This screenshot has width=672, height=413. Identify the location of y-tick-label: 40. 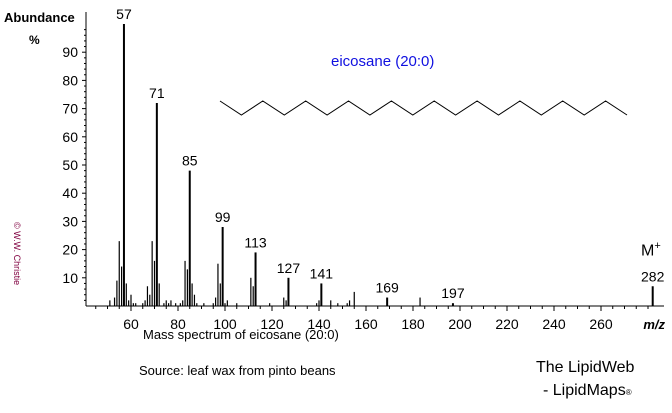
(70, 193).